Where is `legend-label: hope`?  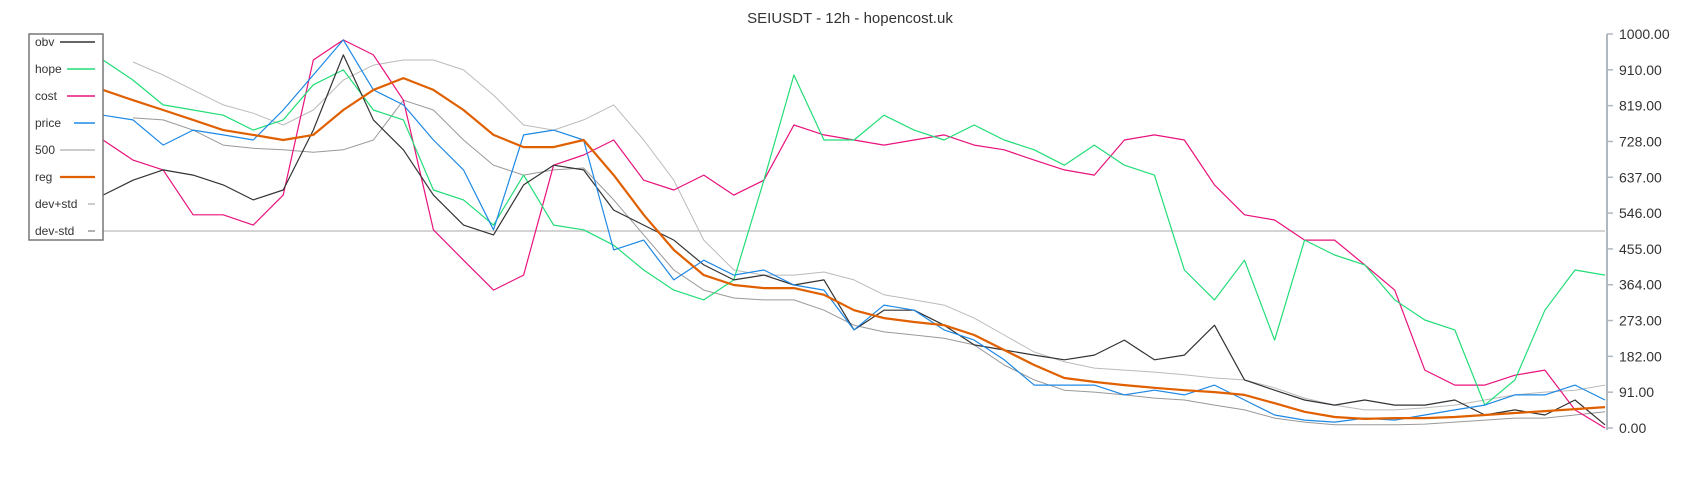 legend-label: hope is located at coordinates (48, 69).